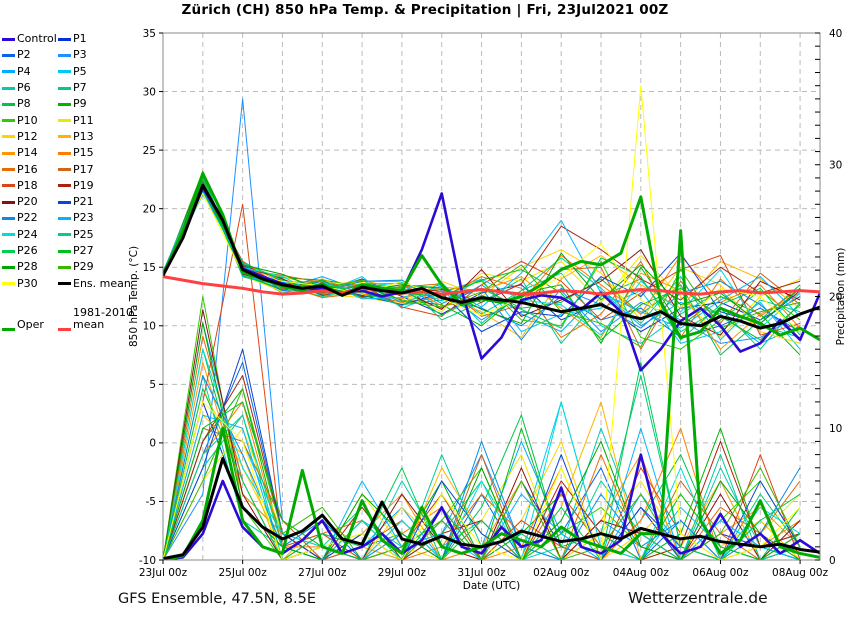  I want to click on legend-item: P12, so click(30, 136).